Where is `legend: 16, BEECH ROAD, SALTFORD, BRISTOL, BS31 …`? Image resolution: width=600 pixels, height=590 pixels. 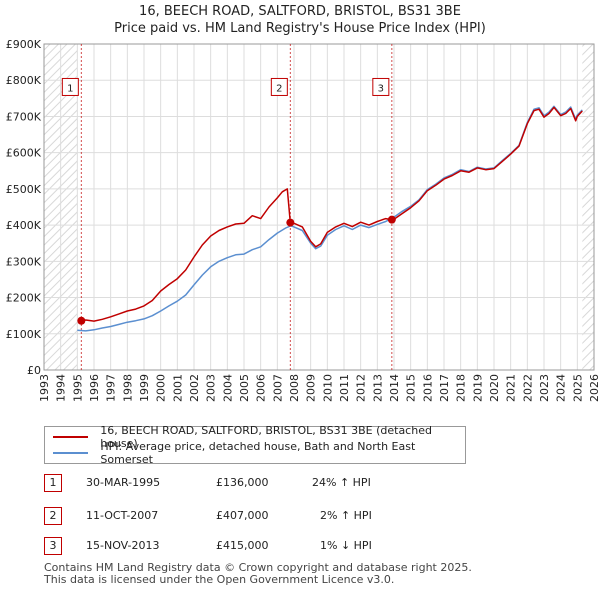
legend: 16, BEECH ROAD, SALTFORD, BRISTOL, BS31 … is located at coordinates (255, 445).